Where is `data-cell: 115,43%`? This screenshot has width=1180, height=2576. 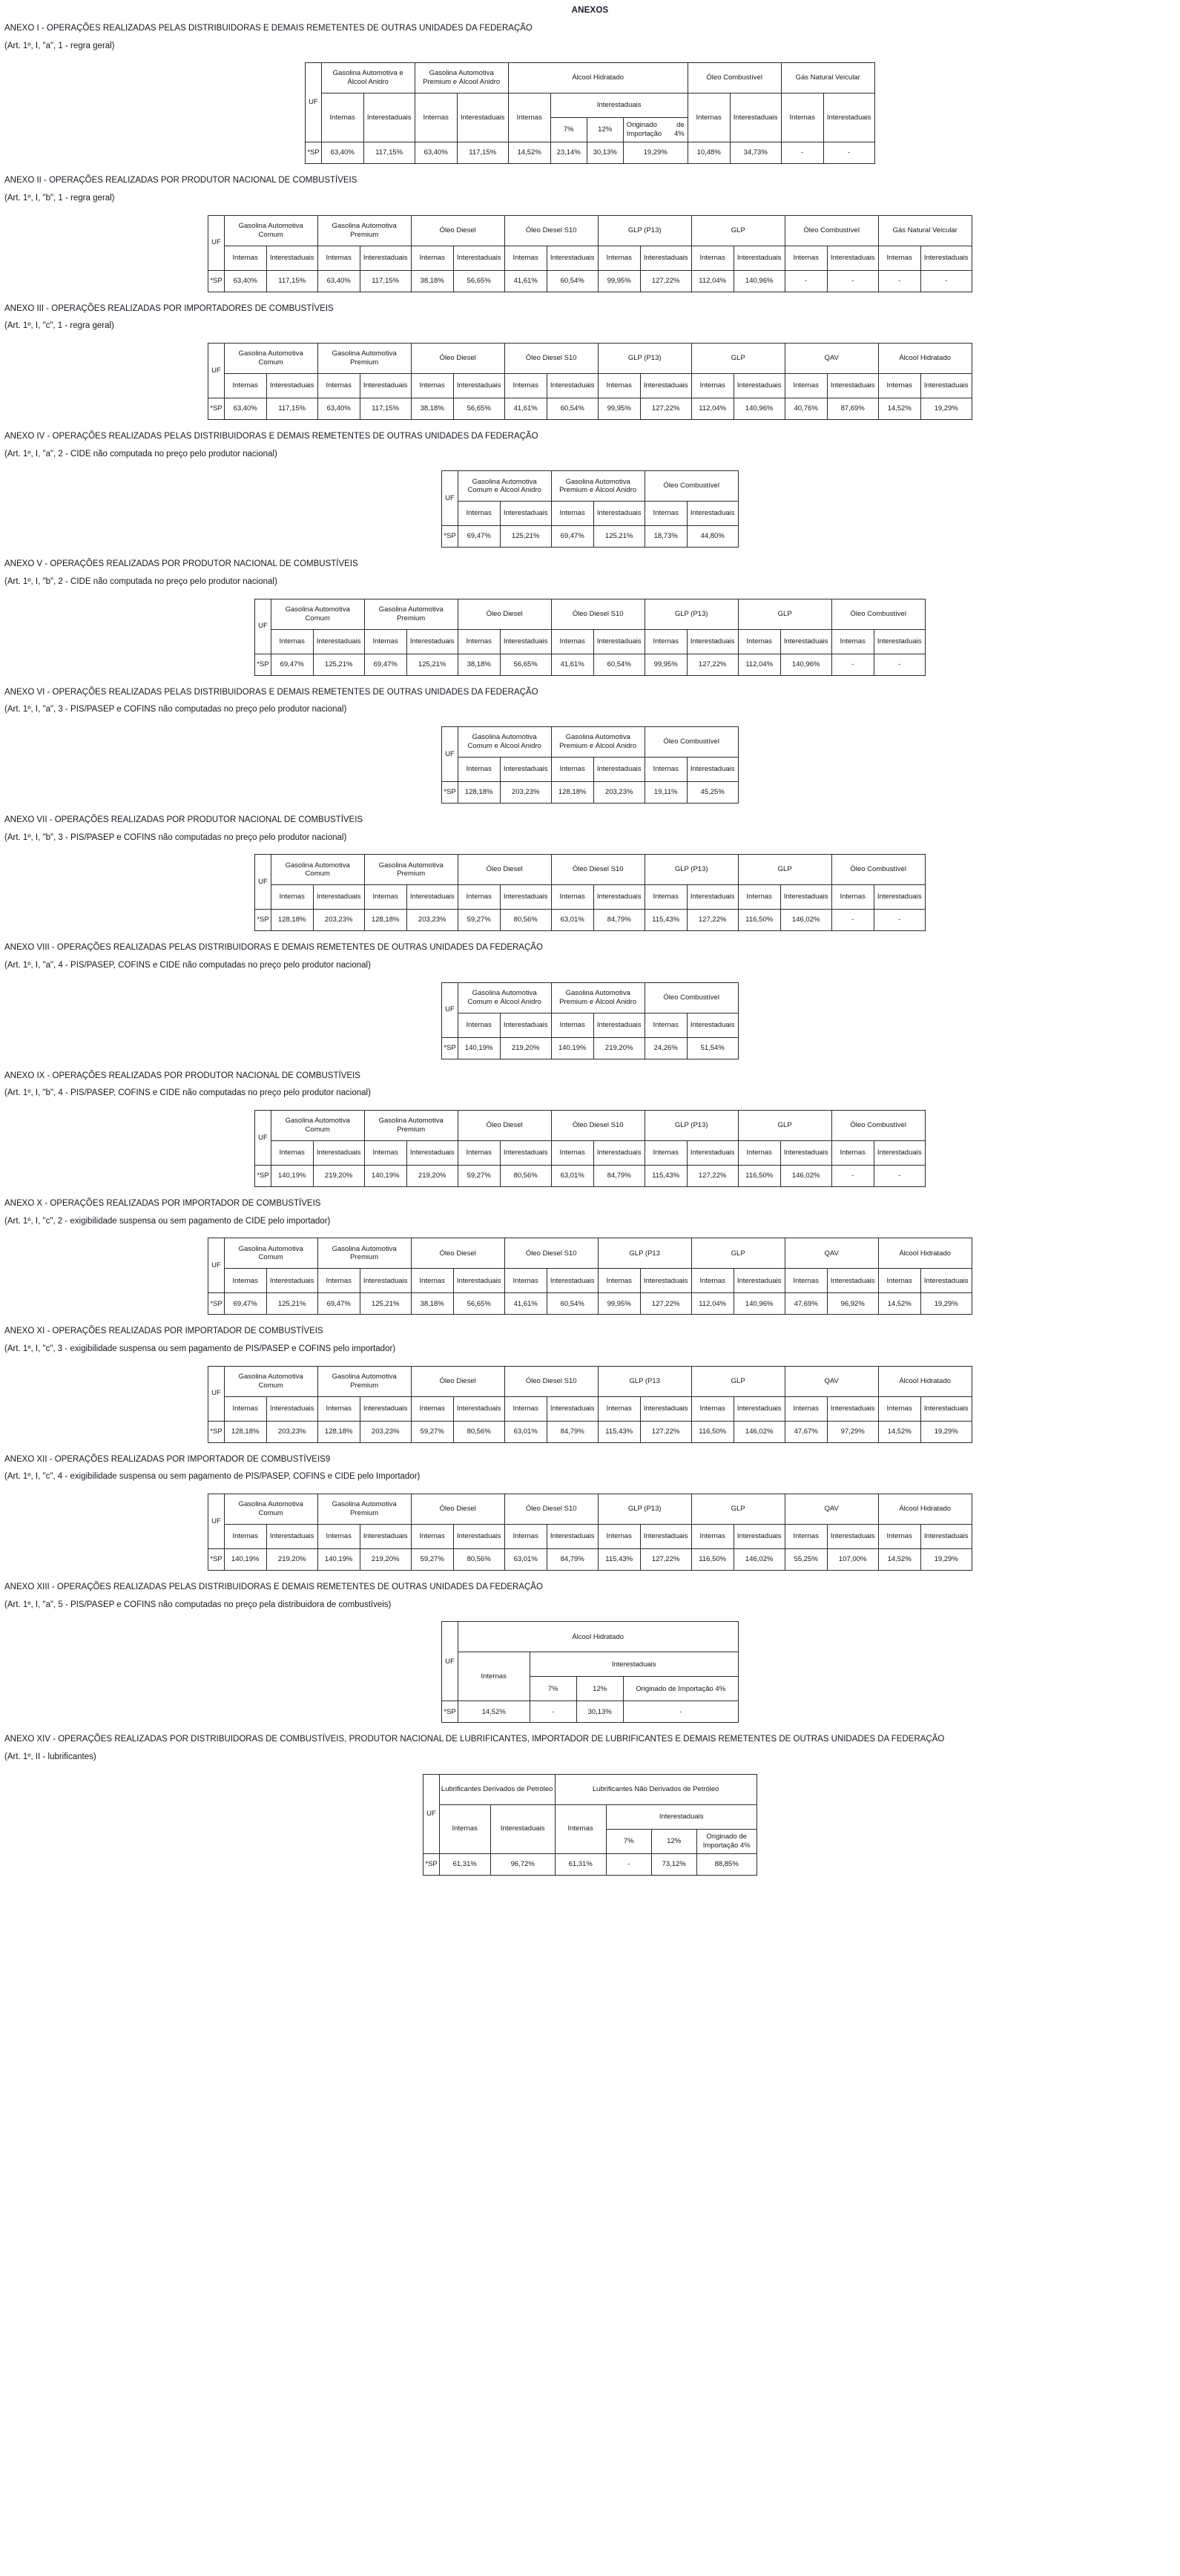 data-cell: 115,43% is located at coordinates (666, 1176).